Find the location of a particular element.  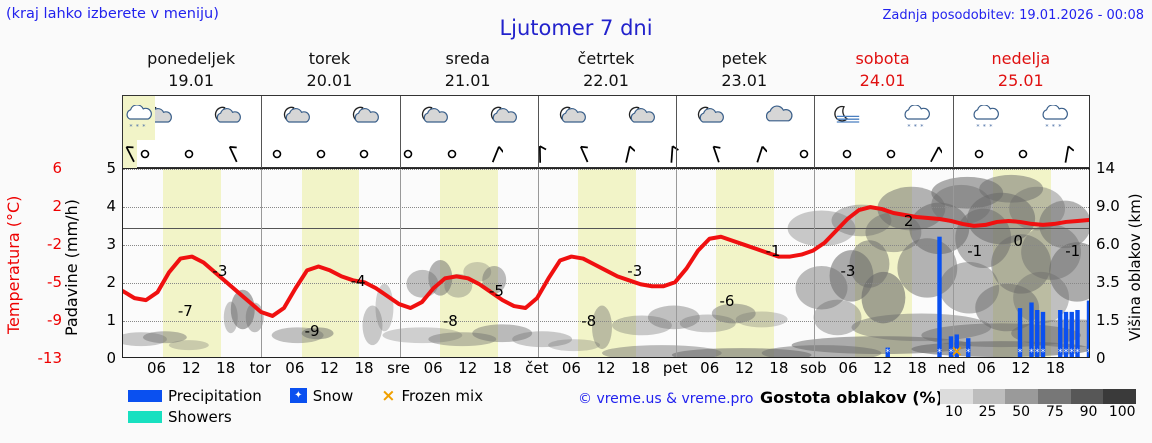

precipitation-tick: 2 is located at coordinates (111, 282).